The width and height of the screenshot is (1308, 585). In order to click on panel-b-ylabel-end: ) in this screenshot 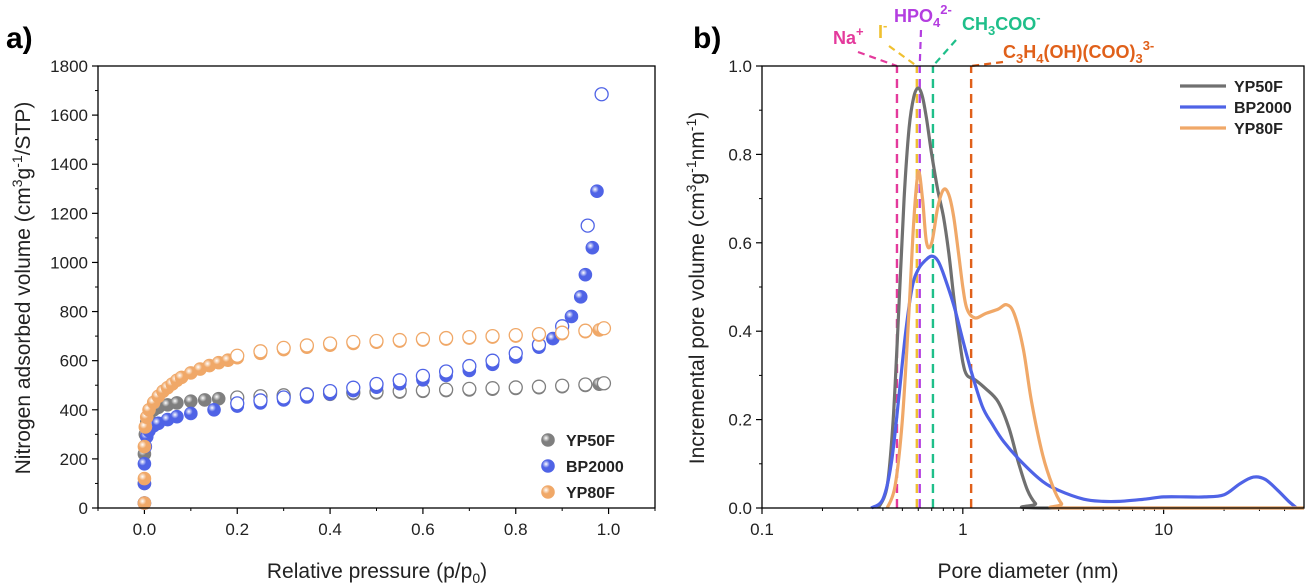, I will do `click(697, 115)`.